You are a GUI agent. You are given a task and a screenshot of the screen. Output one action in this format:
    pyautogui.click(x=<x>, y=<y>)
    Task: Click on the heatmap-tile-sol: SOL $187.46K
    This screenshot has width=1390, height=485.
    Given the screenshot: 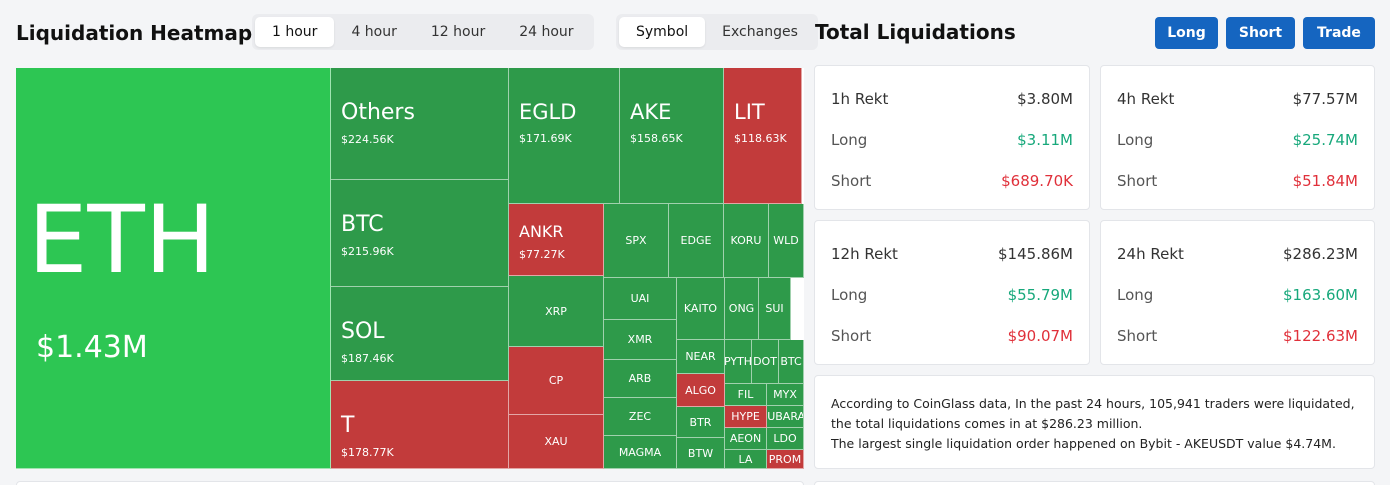 What is the action you would take?
    pyautogui.click(x=420, y=334)
    